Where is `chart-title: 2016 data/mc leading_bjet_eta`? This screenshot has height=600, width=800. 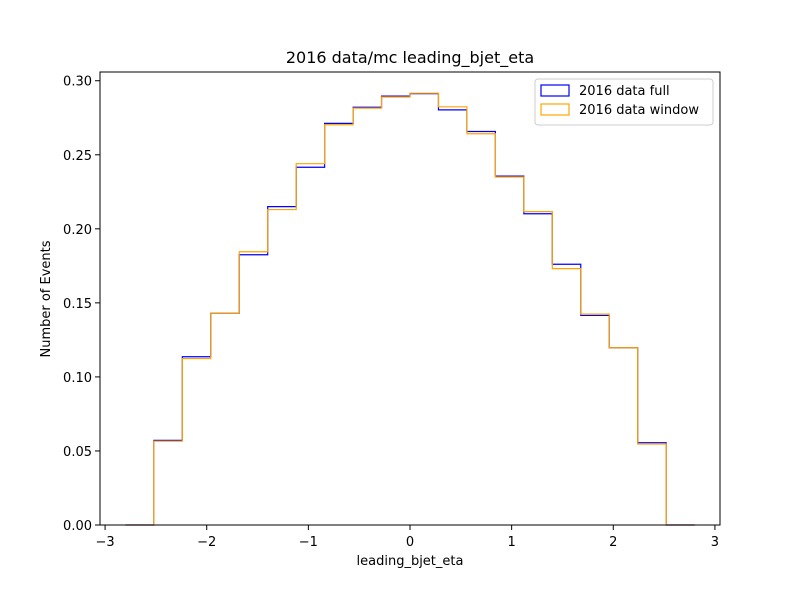
chart-title: 2016 data/mc leading_bjet_eta is located at coordinates (410, 58).